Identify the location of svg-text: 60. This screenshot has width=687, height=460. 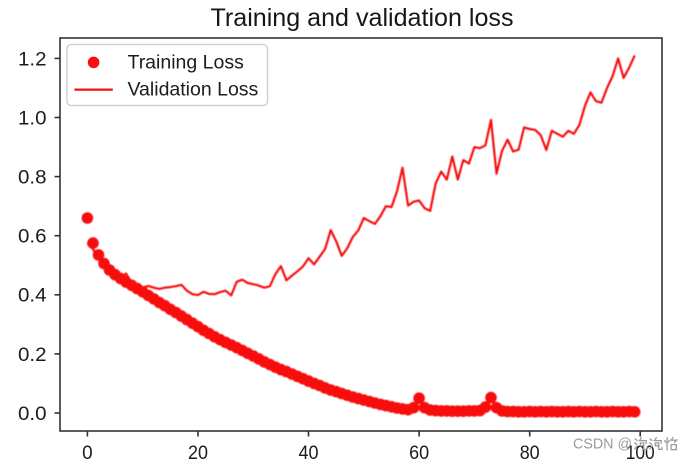
(419, 451).